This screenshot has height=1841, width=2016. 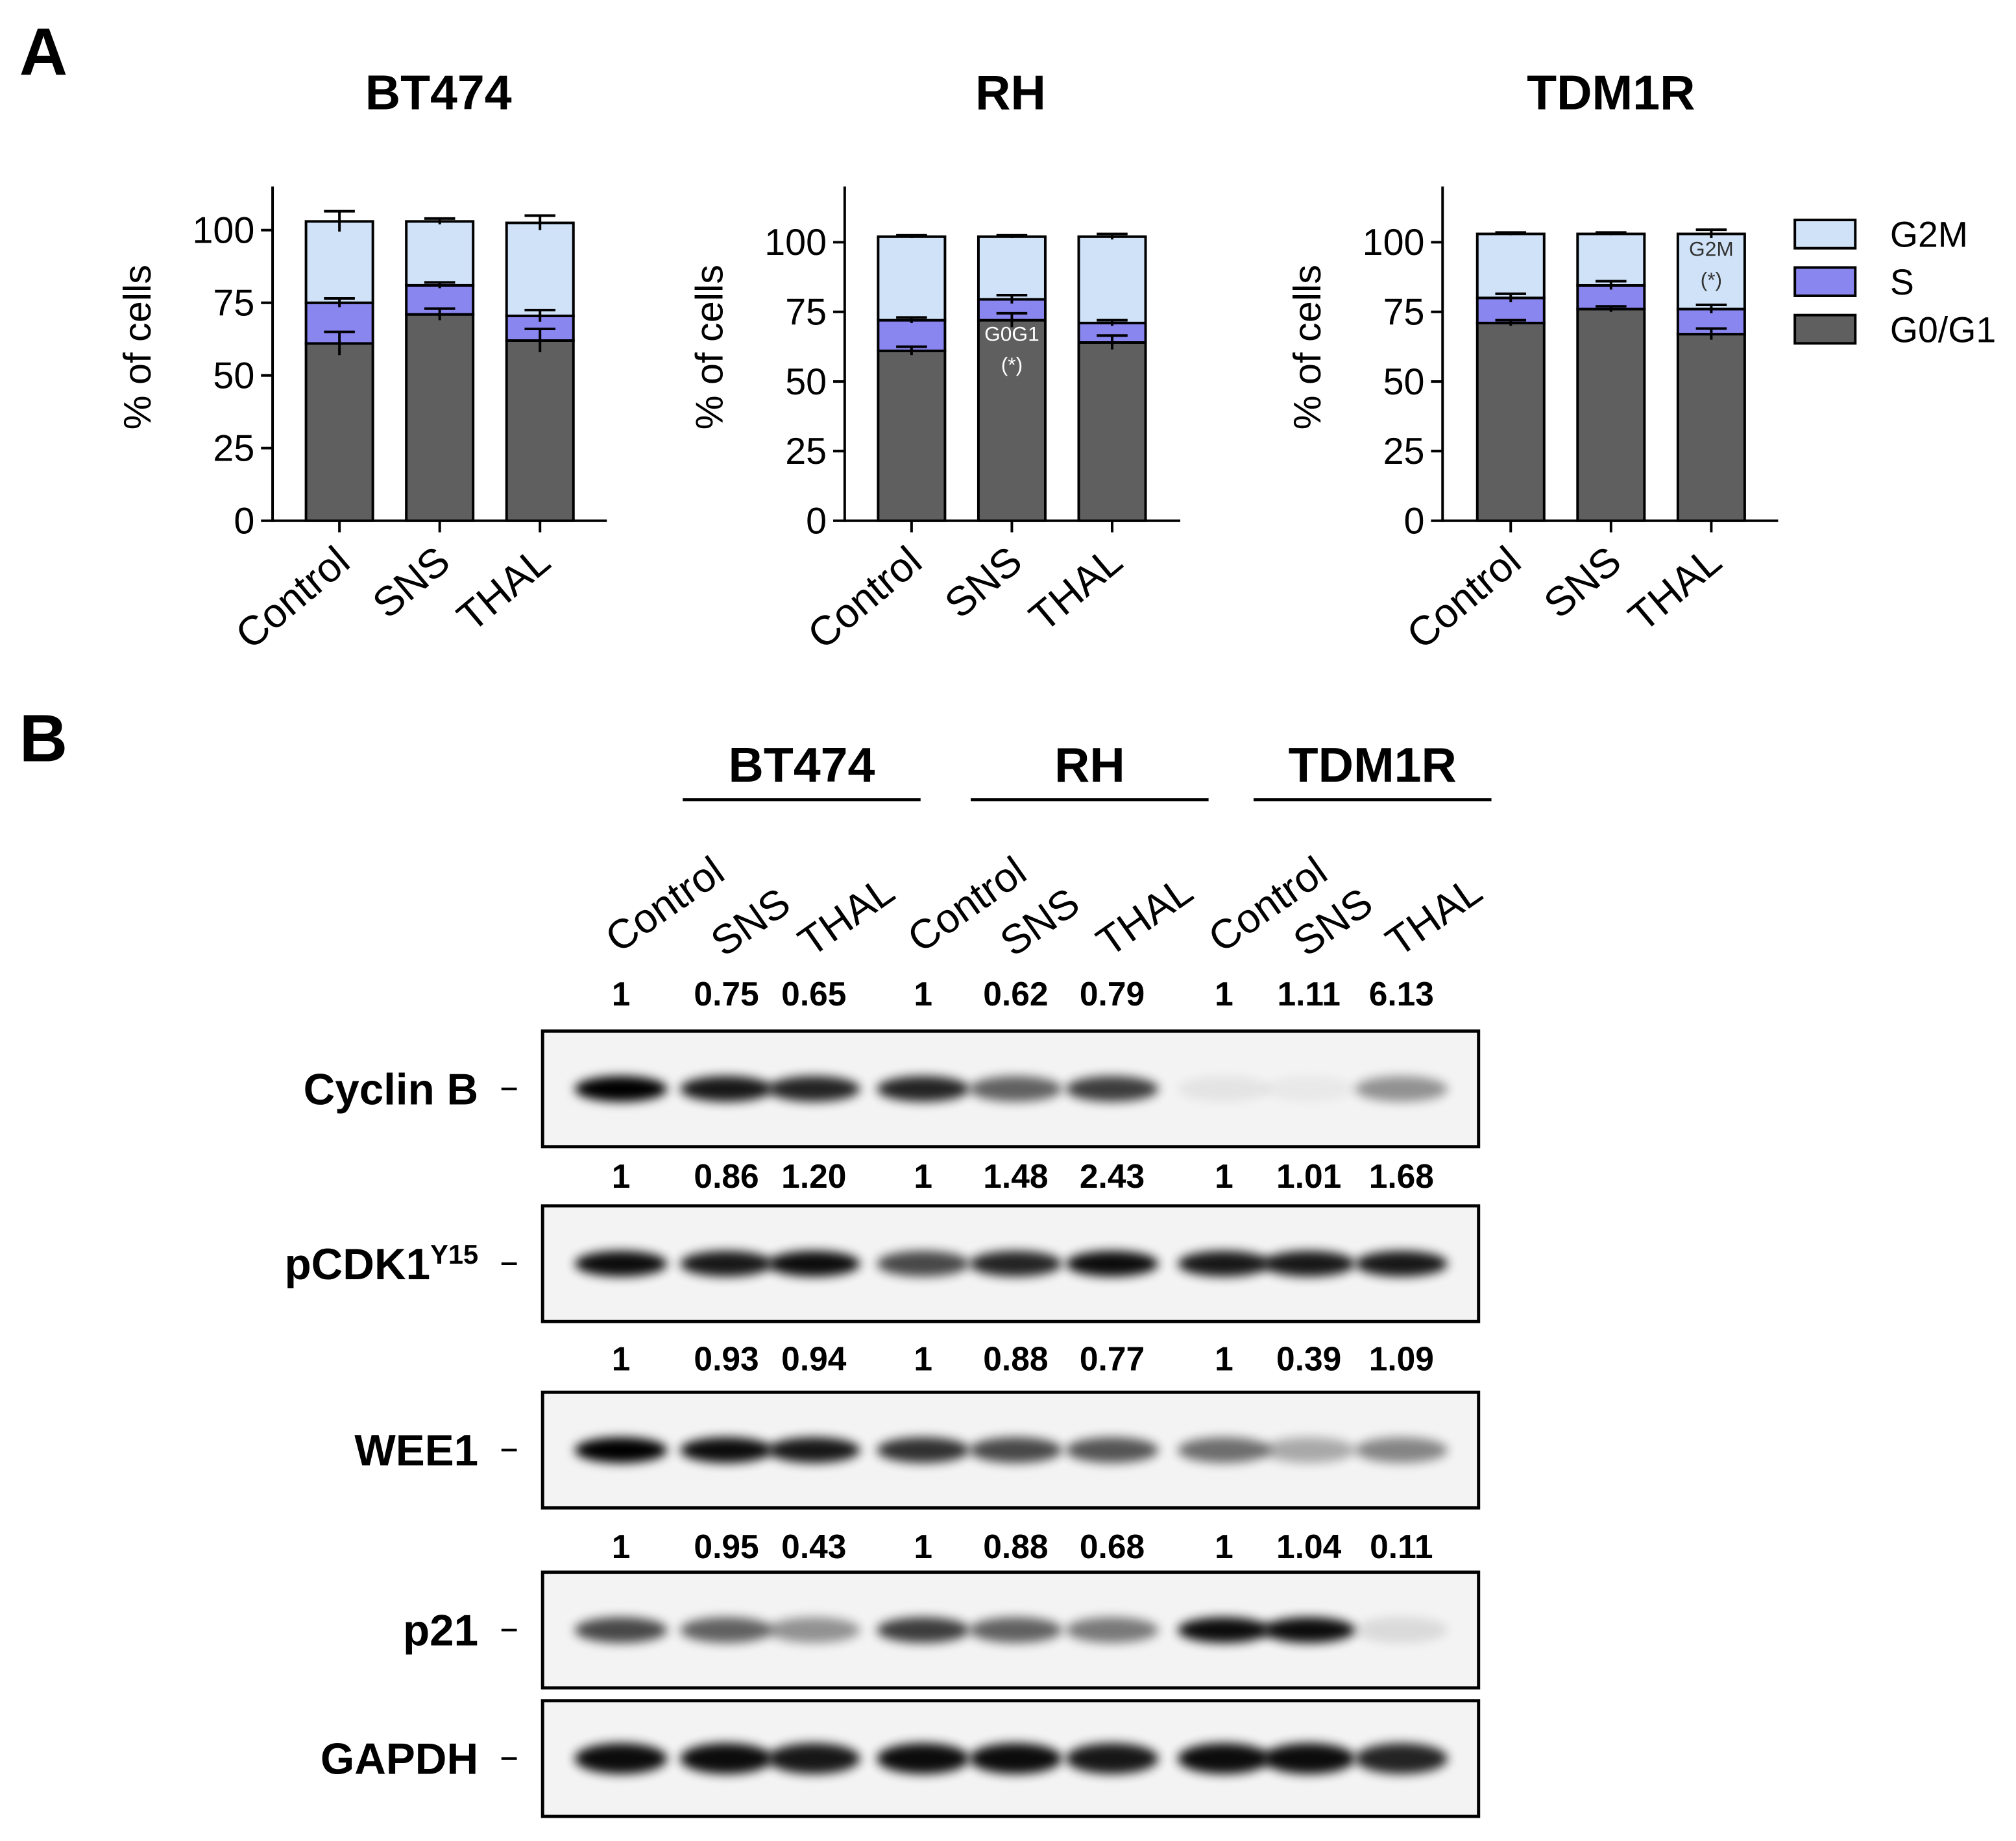 I want to click on group-title: RH, so click(x=1089, y=765).